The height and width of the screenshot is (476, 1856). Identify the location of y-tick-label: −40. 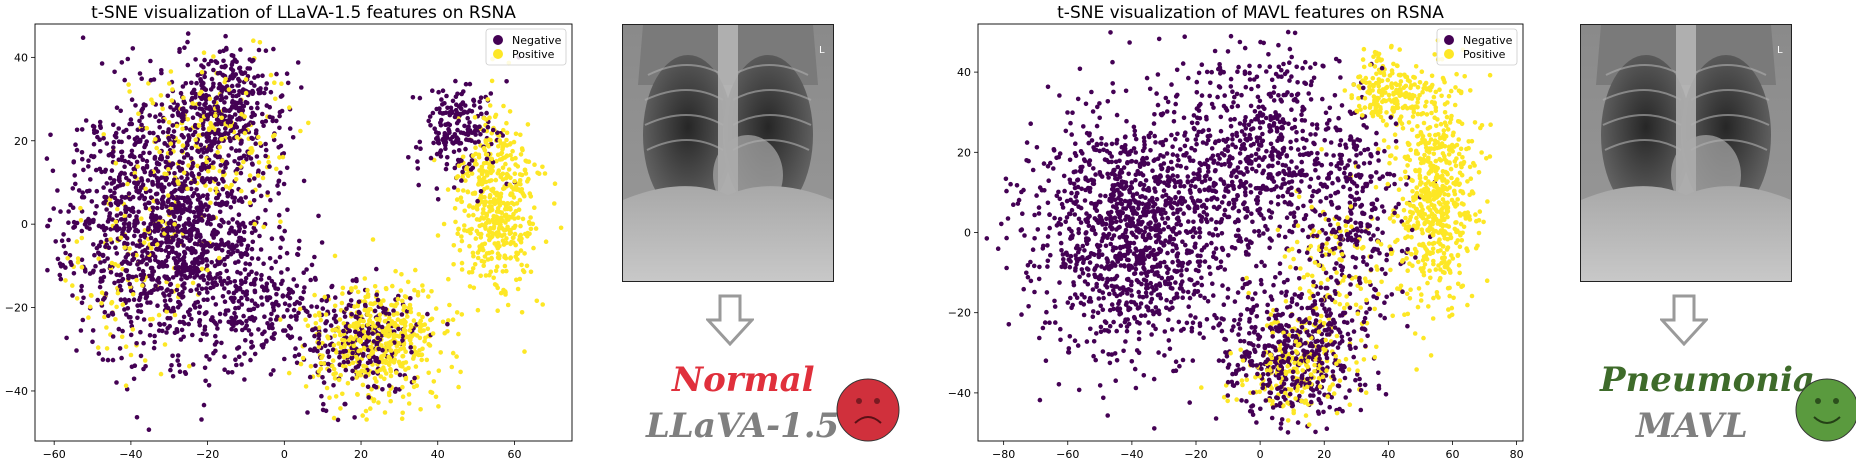
(16, 391).